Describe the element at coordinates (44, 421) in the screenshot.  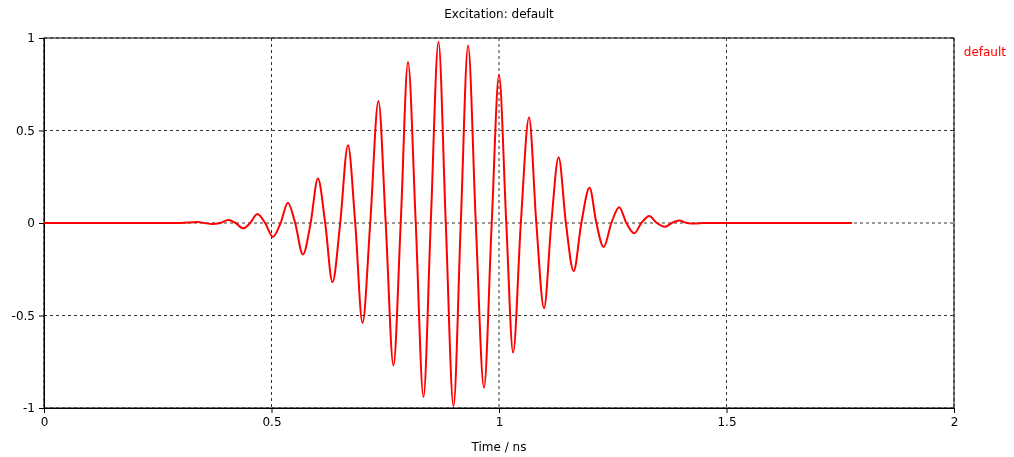
I see `x-tick-label: 0` at that location.